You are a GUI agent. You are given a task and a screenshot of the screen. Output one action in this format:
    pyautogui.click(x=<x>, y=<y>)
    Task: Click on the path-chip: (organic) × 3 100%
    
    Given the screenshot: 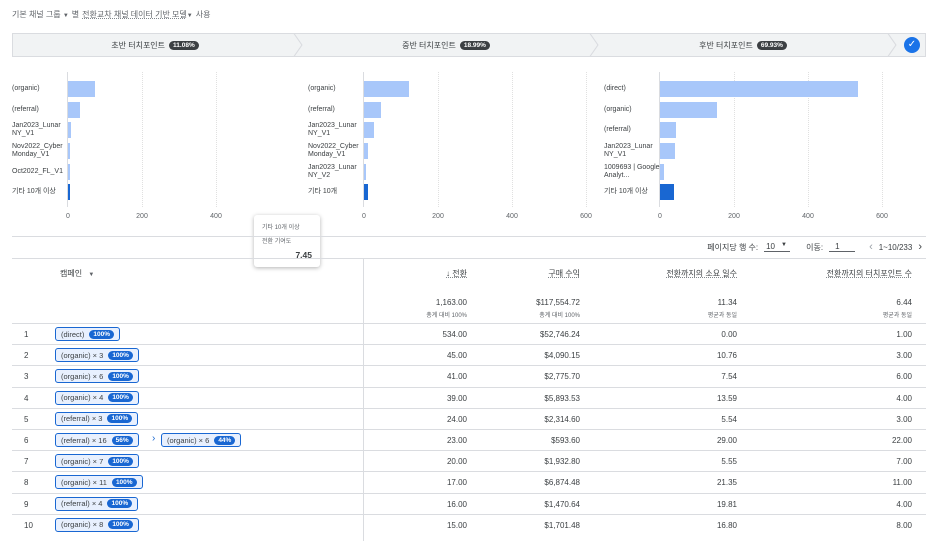 What is the action you would take?
    pyautogui.click(x=97, y=355)
    